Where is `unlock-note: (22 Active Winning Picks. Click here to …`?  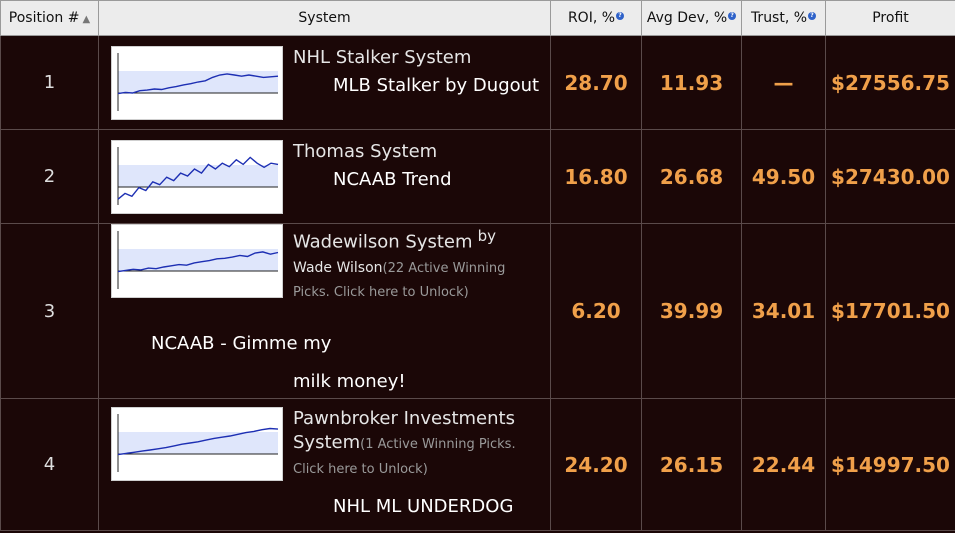 unlock-note: (22 Active Winning Picks. Click here to … is located at coordinates (399, 281).